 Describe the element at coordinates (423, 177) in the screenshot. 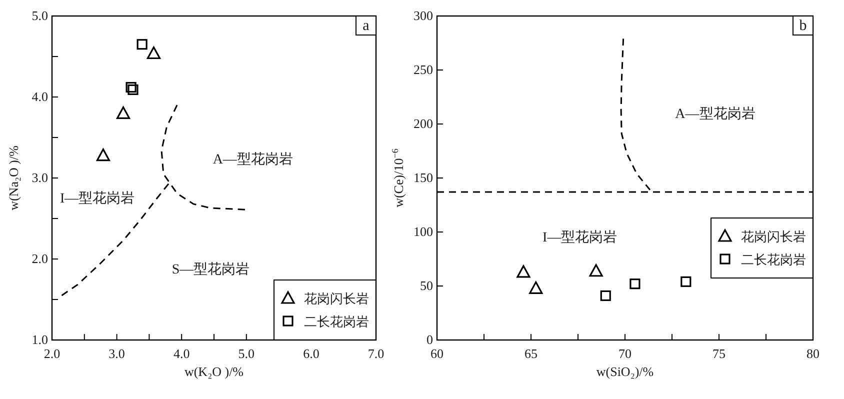

I see `y-tick-label: 150` at that location.